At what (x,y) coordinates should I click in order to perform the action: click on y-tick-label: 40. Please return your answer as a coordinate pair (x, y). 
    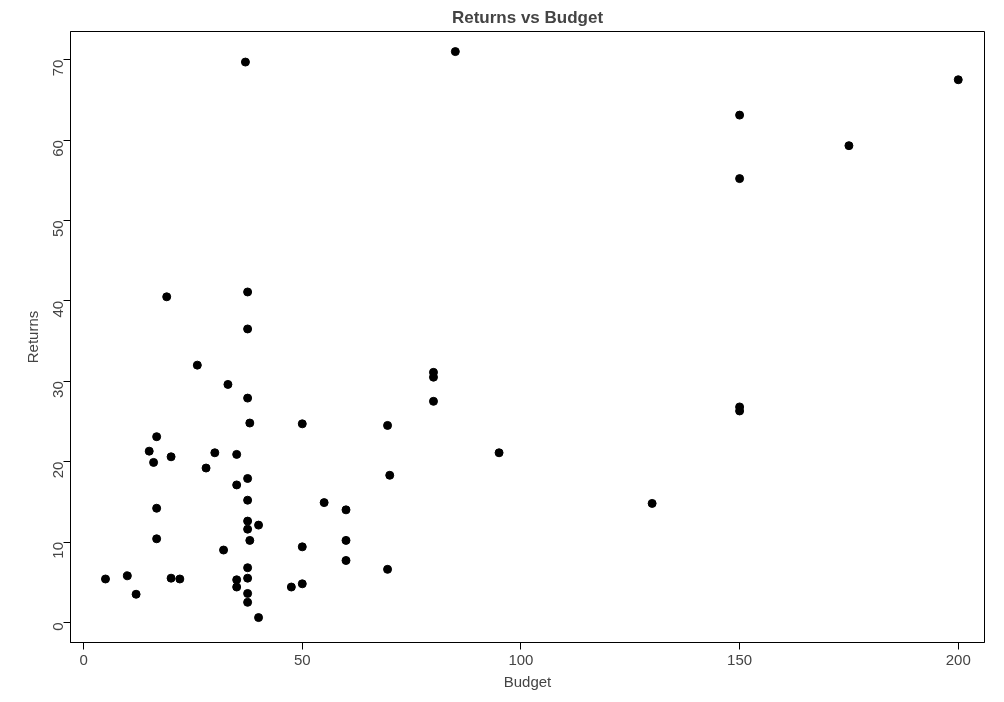
    Looking at the image, I should click on (58, 309).